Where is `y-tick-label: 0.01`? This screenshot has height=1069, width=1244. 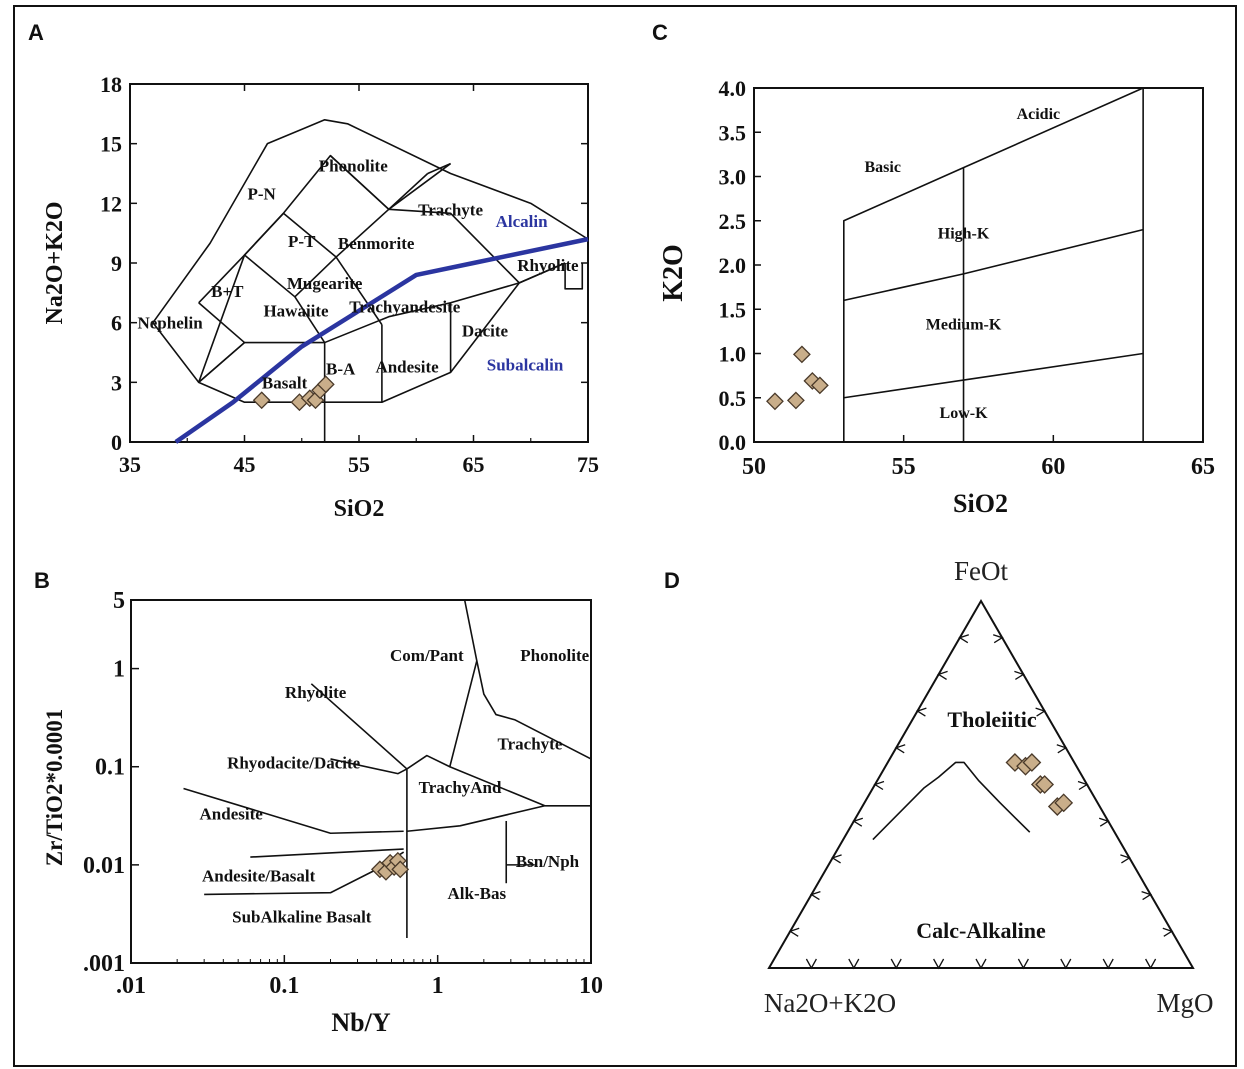
y-tick-label: 0.01 is located at coordinates (104, 866).